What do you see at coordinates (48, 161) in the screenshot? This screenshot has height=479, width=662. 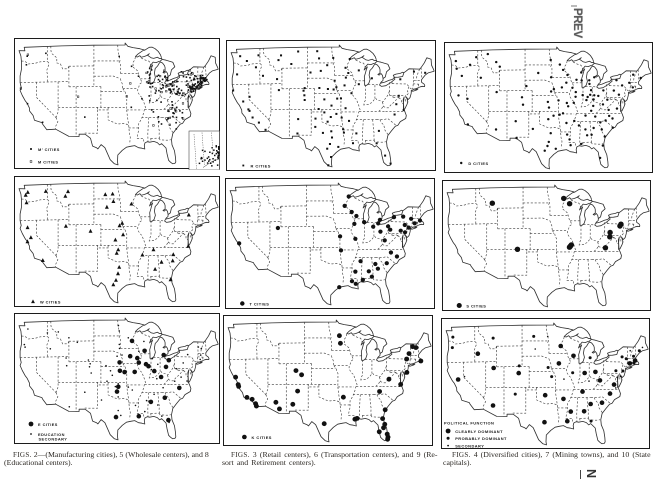 I see `svg-text: M CITIES` at bounding box center [48, 161].